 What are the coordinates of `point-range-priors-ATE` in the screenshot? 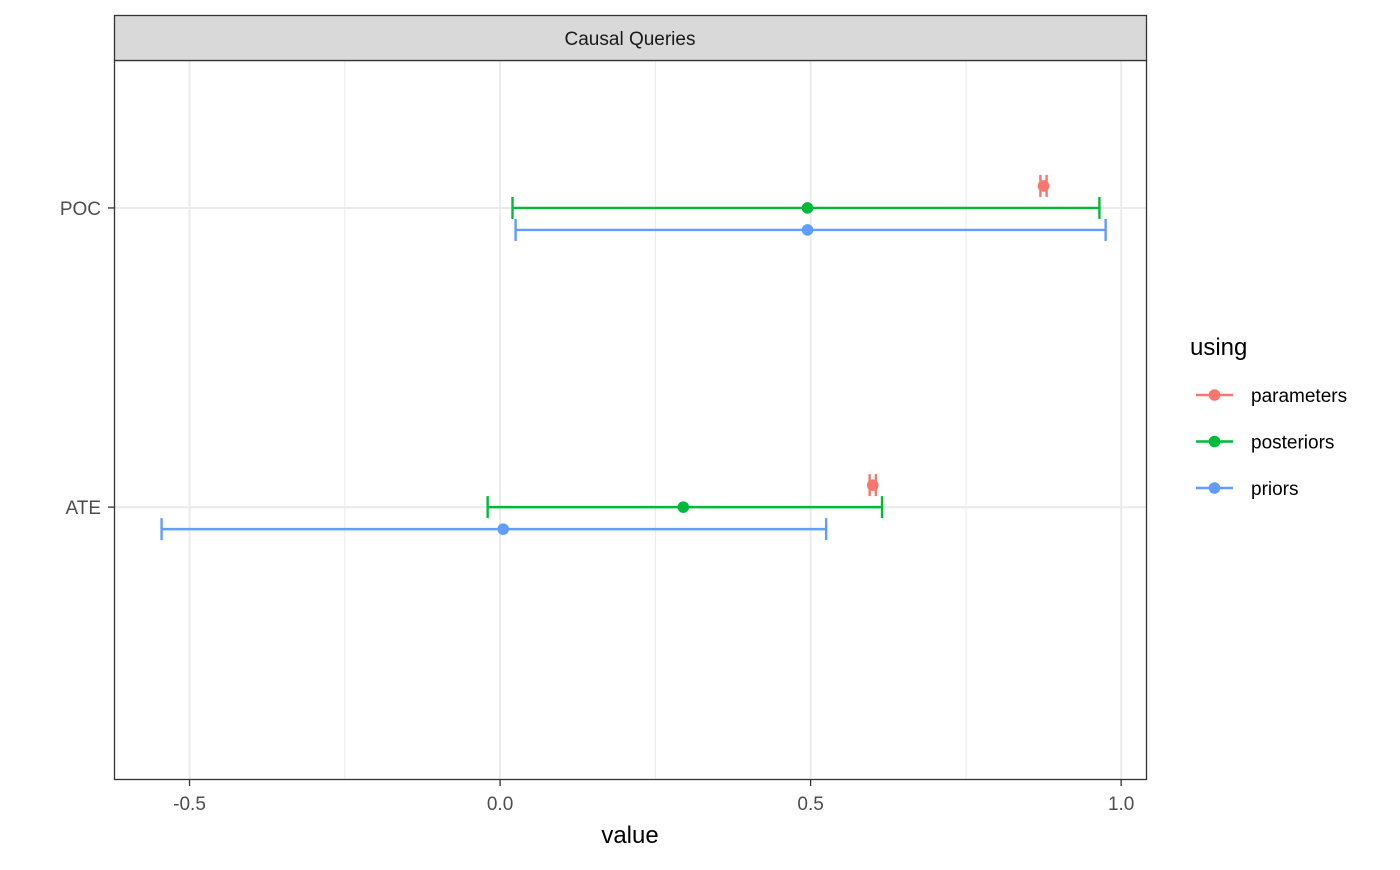 It's located at (494, 529).